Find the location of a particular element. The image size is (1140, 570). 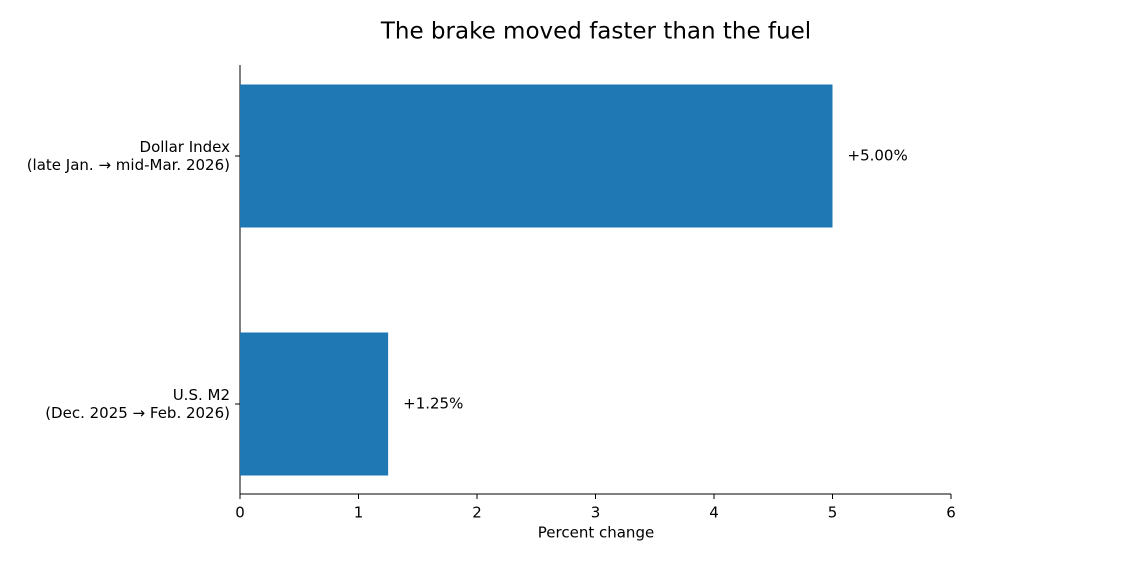

x-tick-label: 6 is located at coordinates (951, 513).